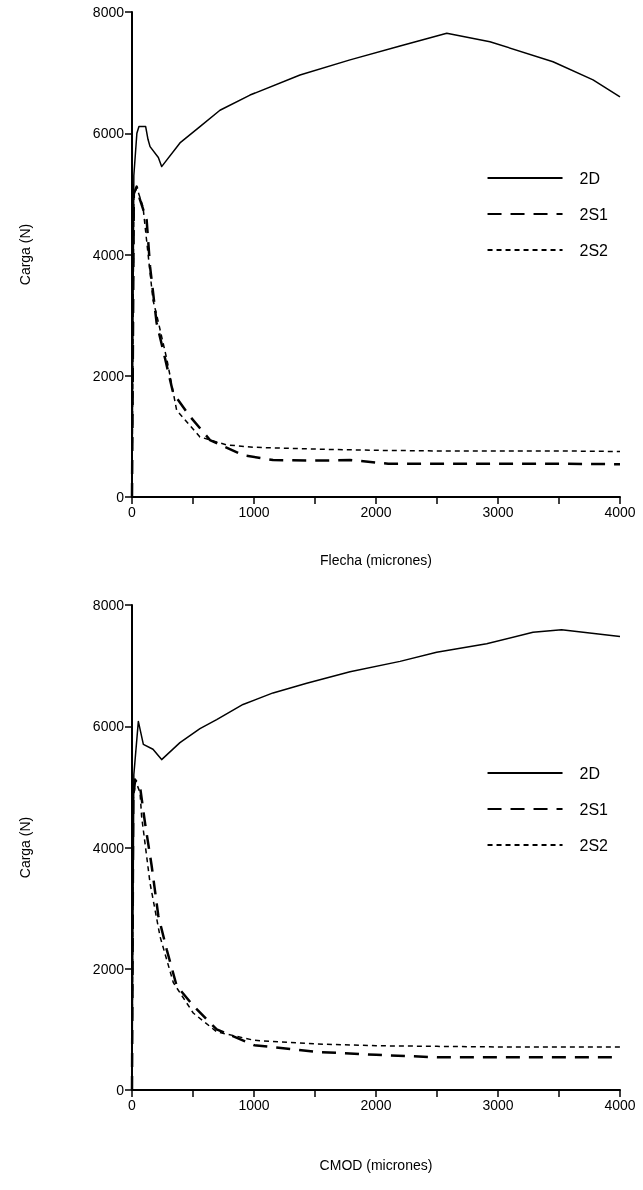  I want to click on x-axis-title: Flecha (micrones), so click(376, 560).